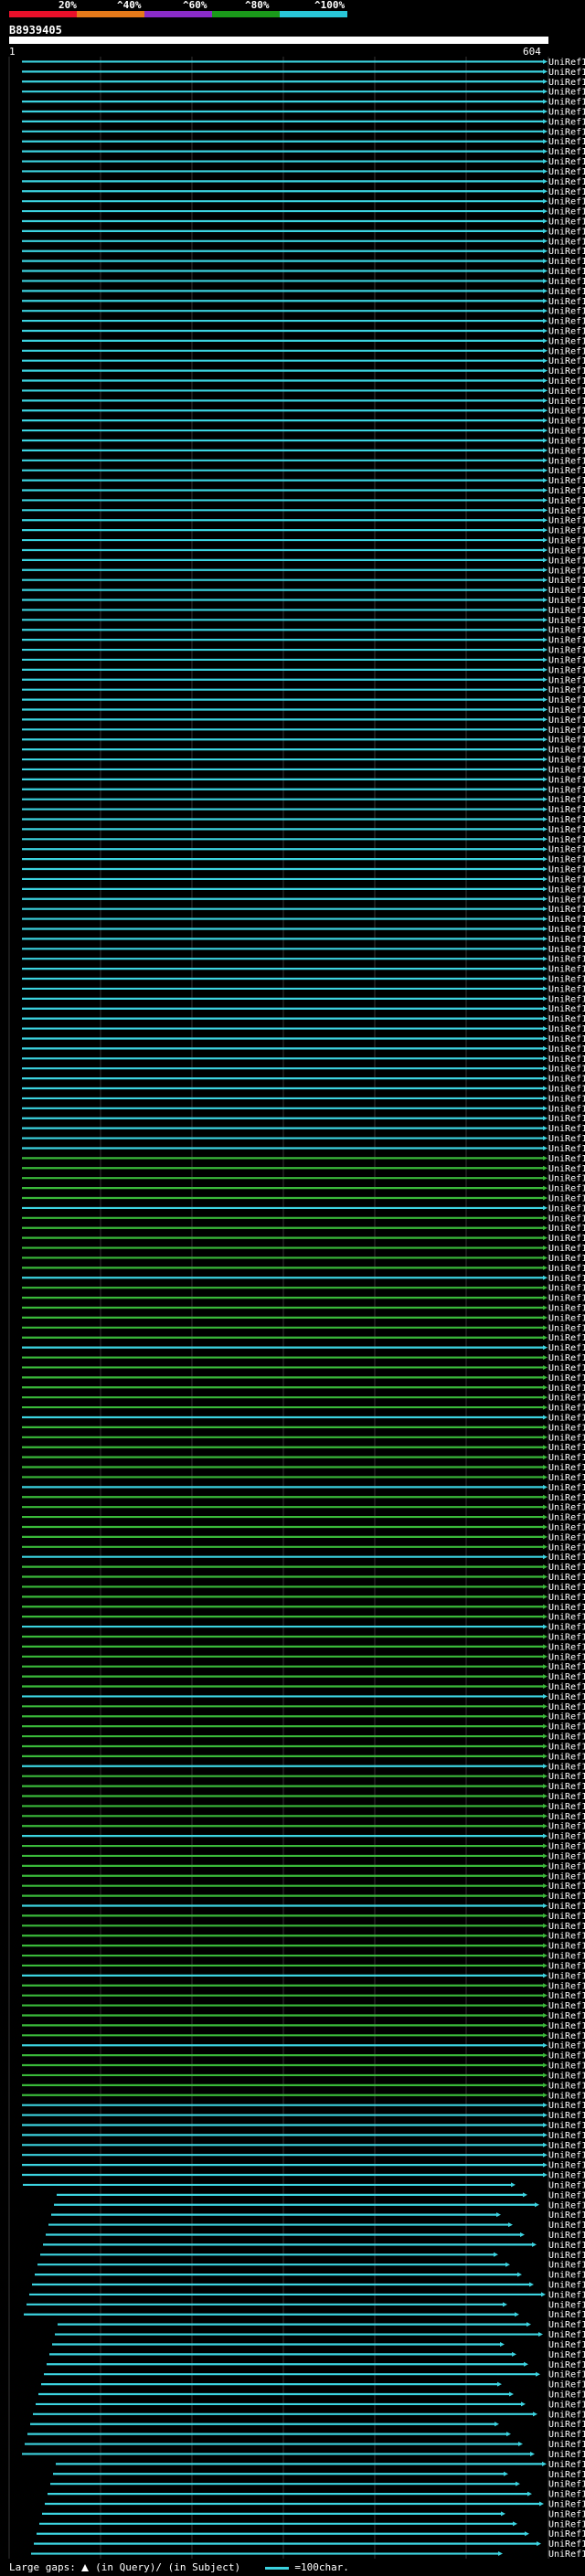 This screenshot has width=585, height=2576. Describe the element at coordinates (319, 2475) in the screenshot. I see `hit-row: UniRef100_Q2DTH0` at that location.